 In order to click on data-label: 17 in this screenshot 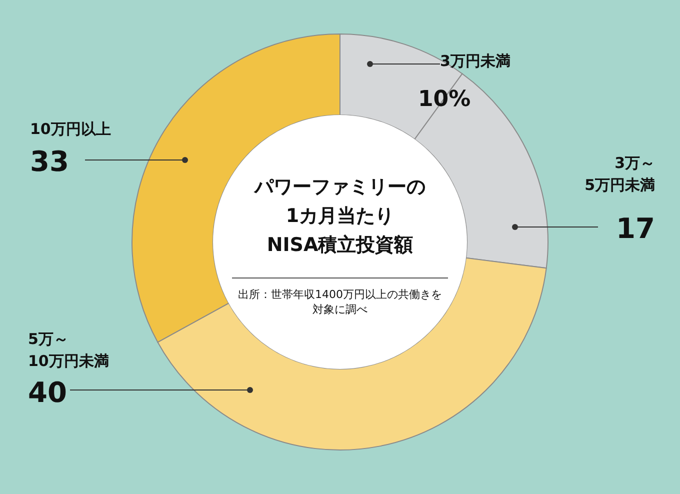, I will do `click(635, 228)`.